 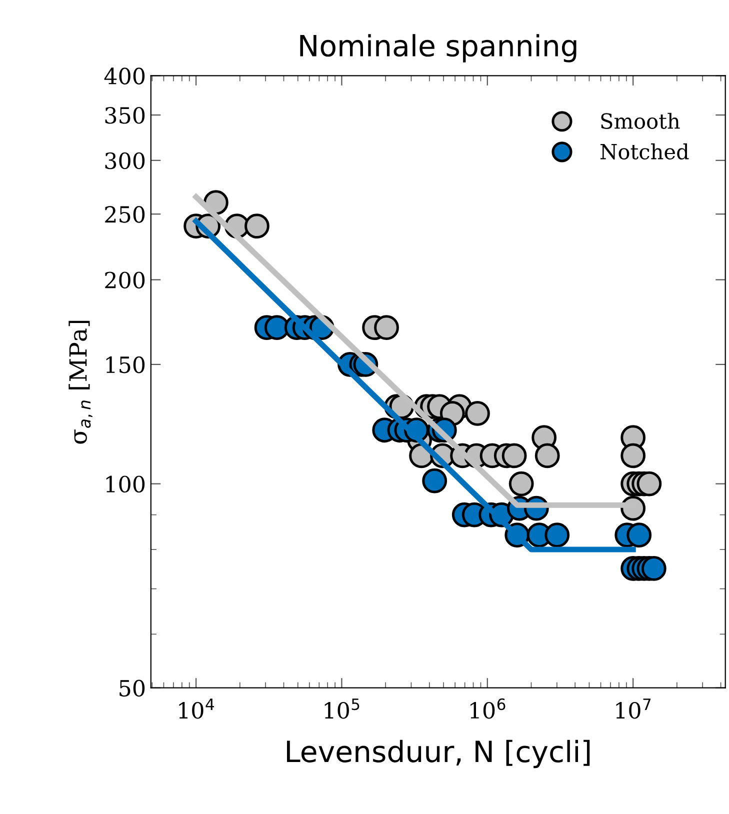 I want to click on x-axis-title: Levensduur, N [cycli], so click(x=438, y=754).